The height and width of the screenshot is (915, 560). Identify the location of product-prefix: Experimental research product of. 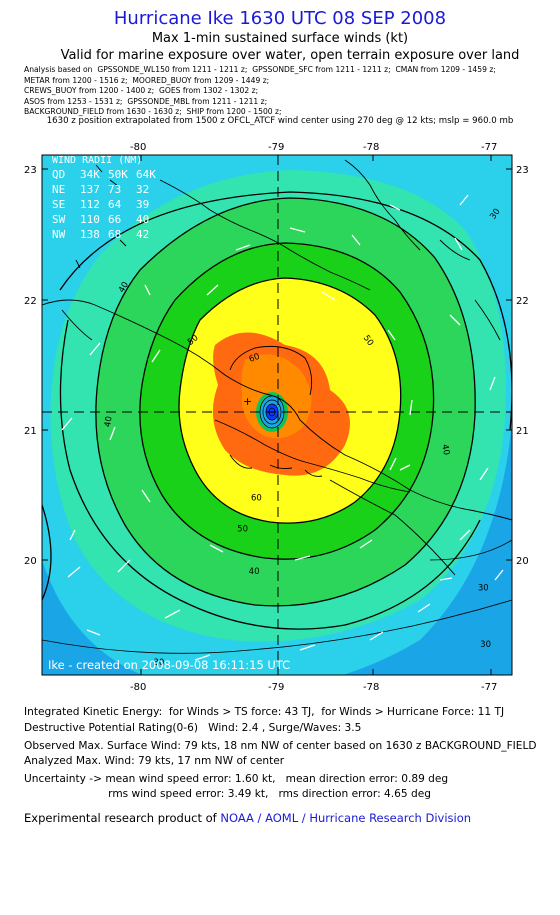
(122, 818).